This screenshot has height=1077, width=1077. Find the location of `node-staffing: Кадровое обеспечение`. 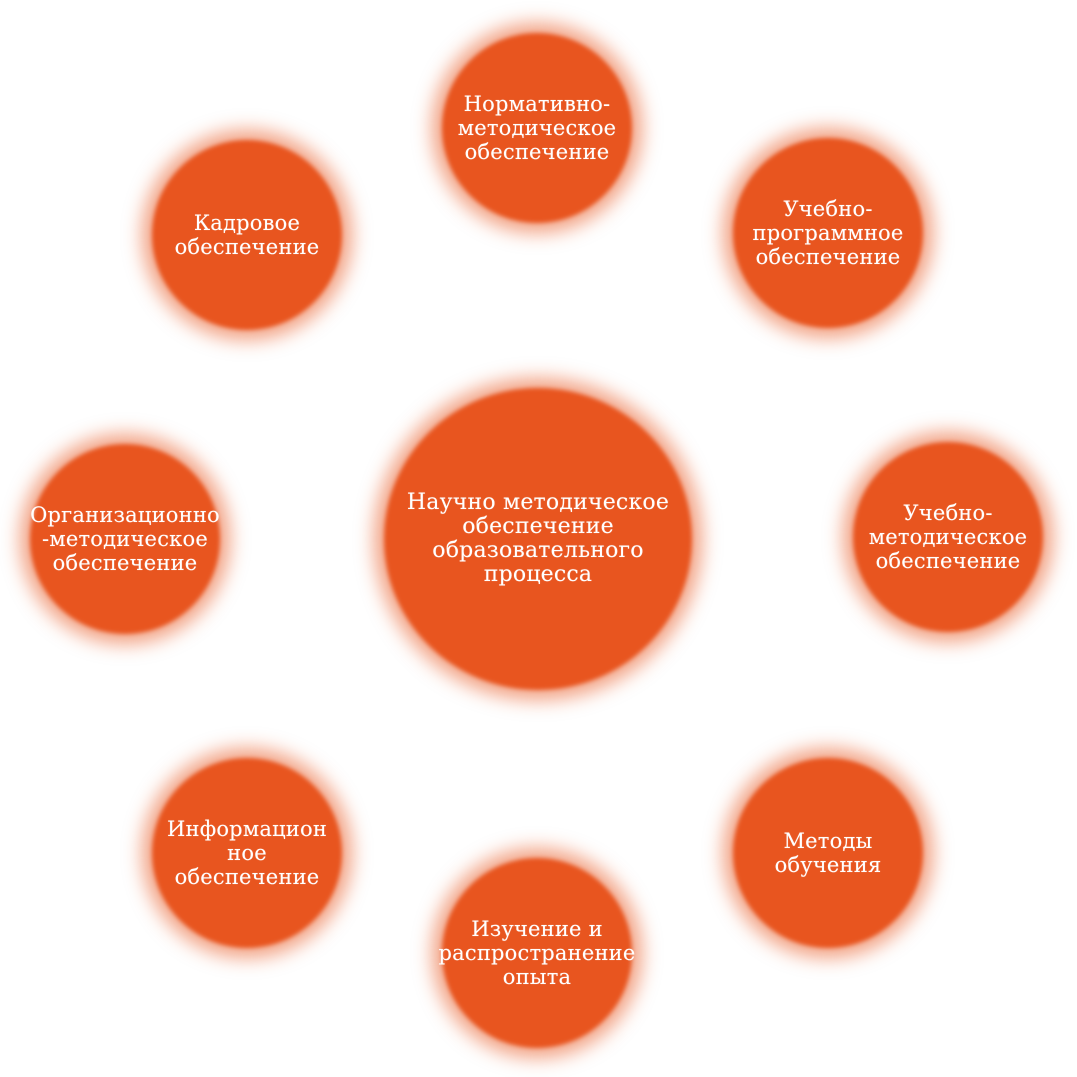

node-staffing: Кадровое обеспечение is located at coordinates (247, 235).